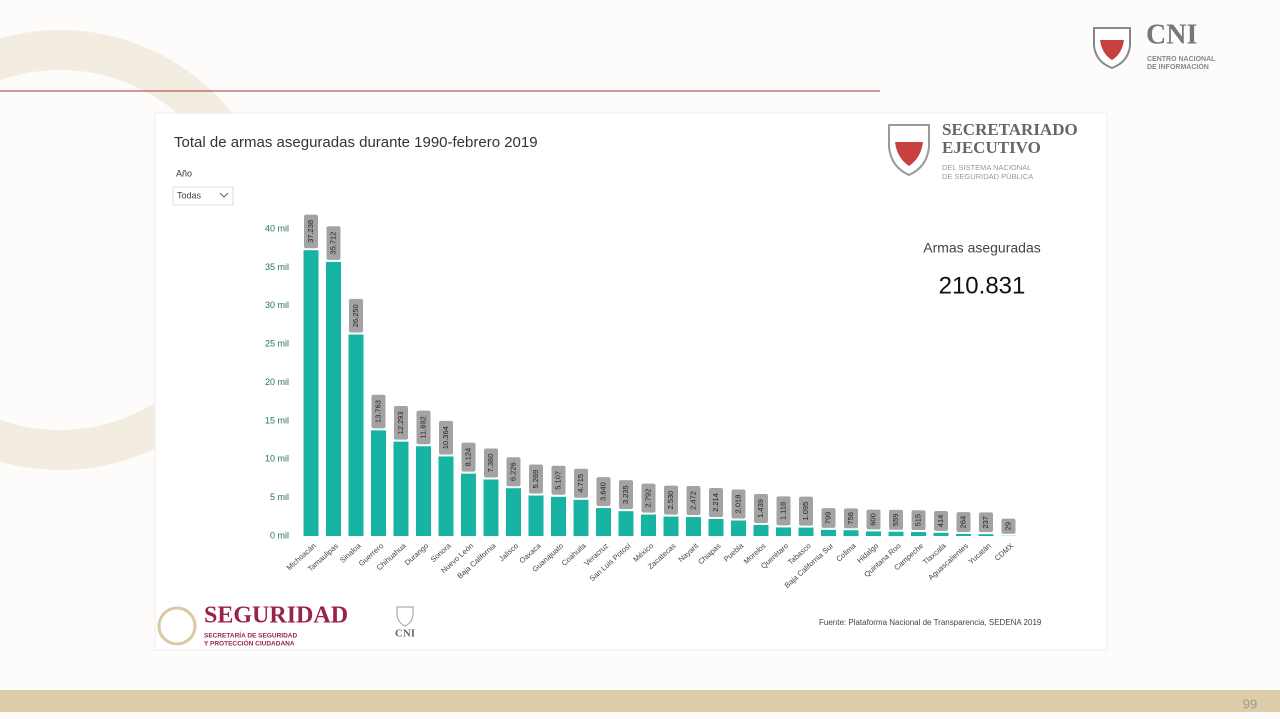  Describe the element at coordinates (982, 285) in the screenshot. I see `kpi-value: 210.831` at that location.